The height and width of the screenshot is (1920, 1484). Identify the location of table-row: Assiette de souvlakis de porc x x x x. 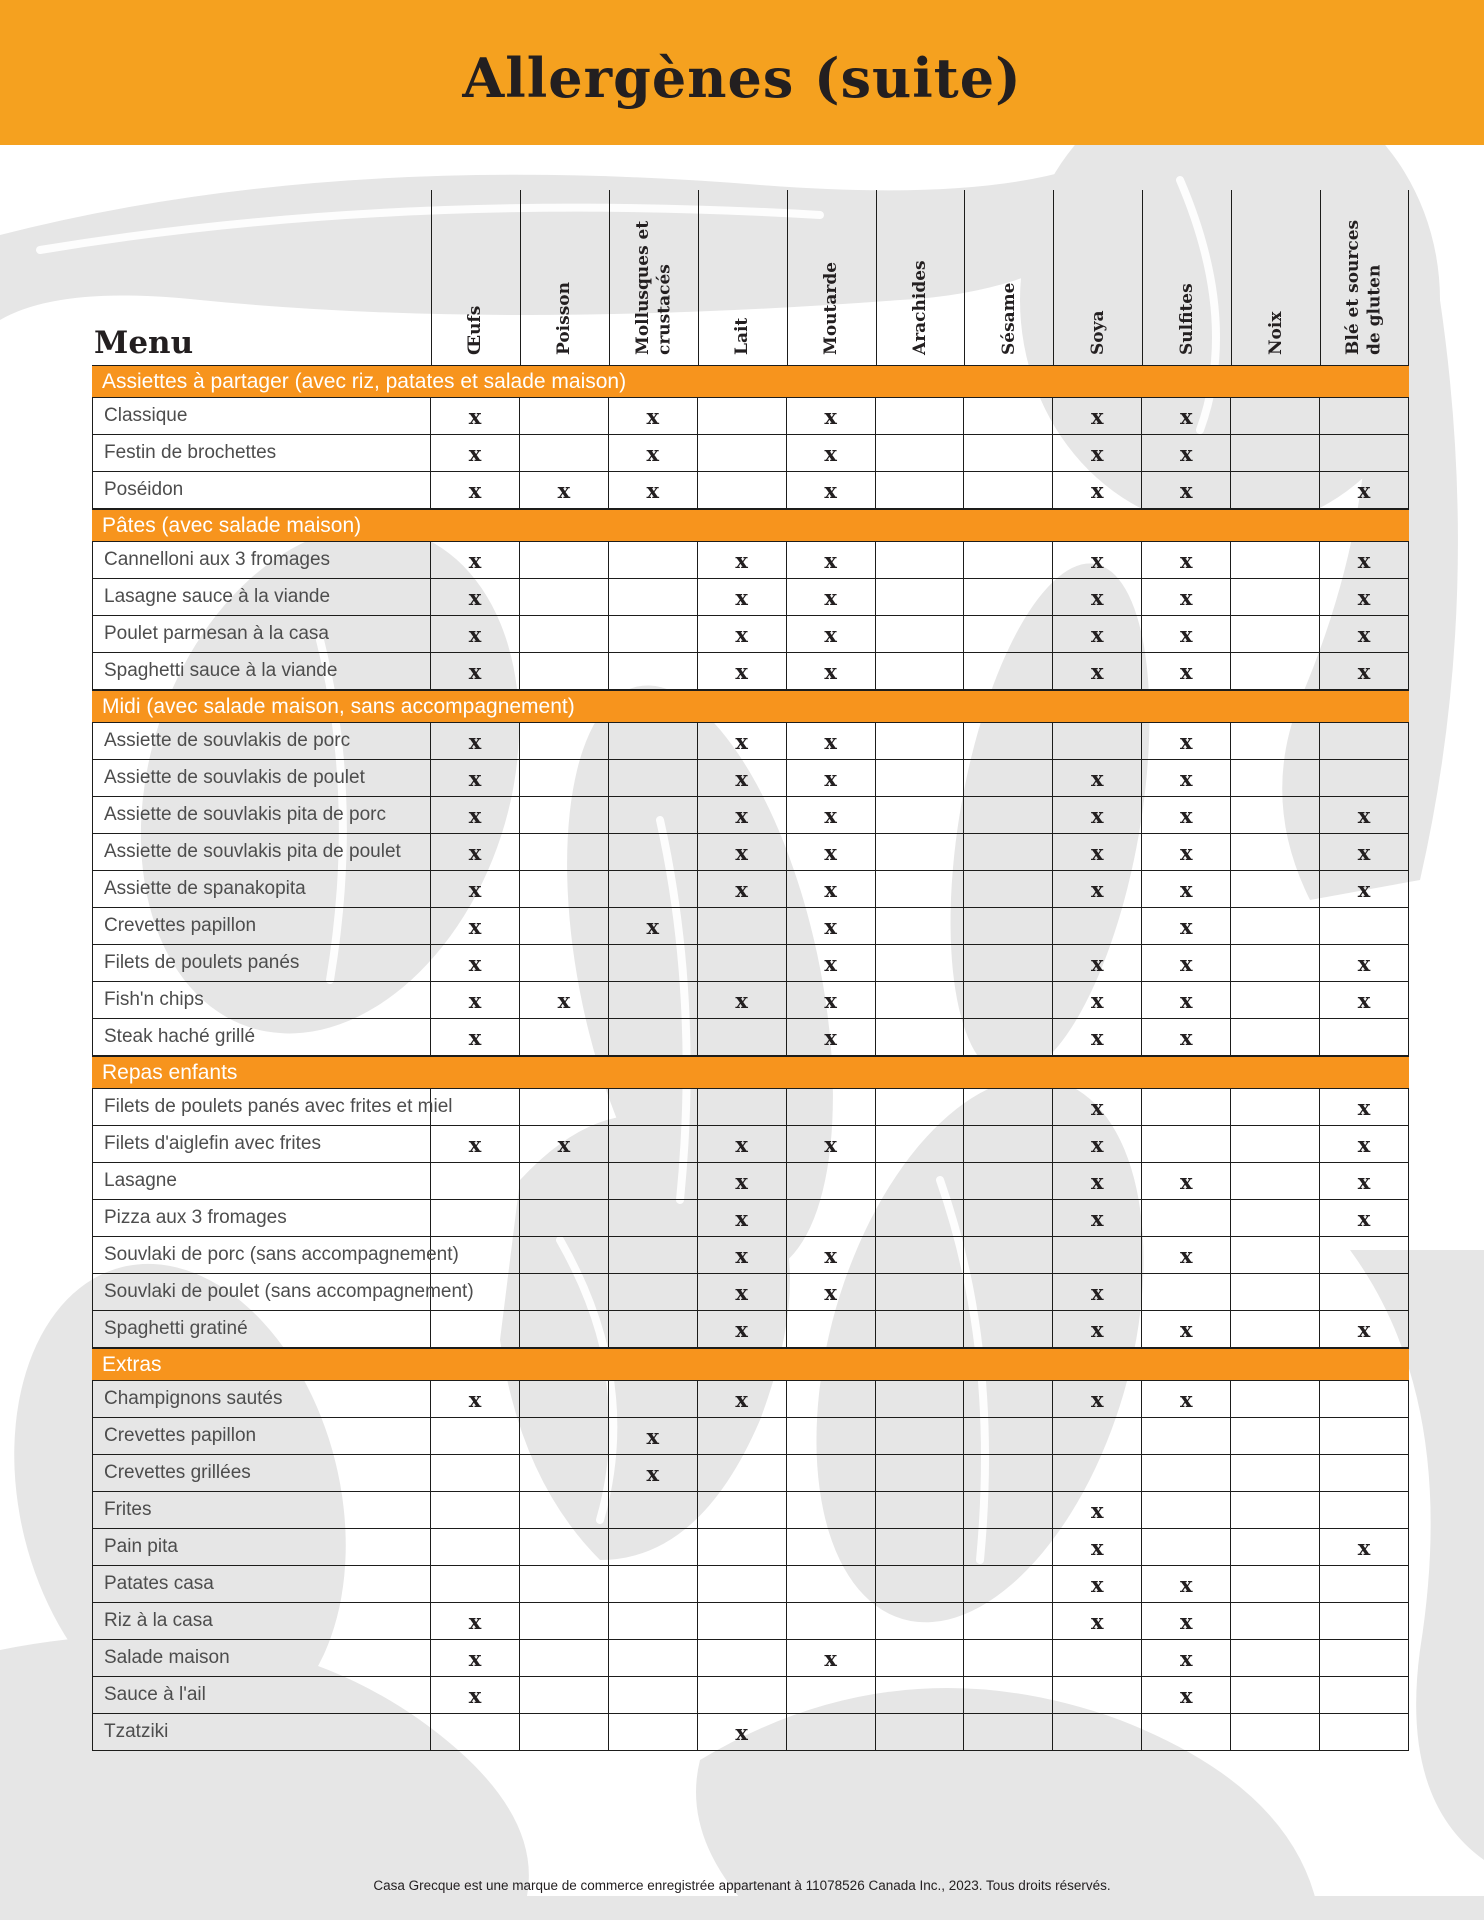
(750, 741).